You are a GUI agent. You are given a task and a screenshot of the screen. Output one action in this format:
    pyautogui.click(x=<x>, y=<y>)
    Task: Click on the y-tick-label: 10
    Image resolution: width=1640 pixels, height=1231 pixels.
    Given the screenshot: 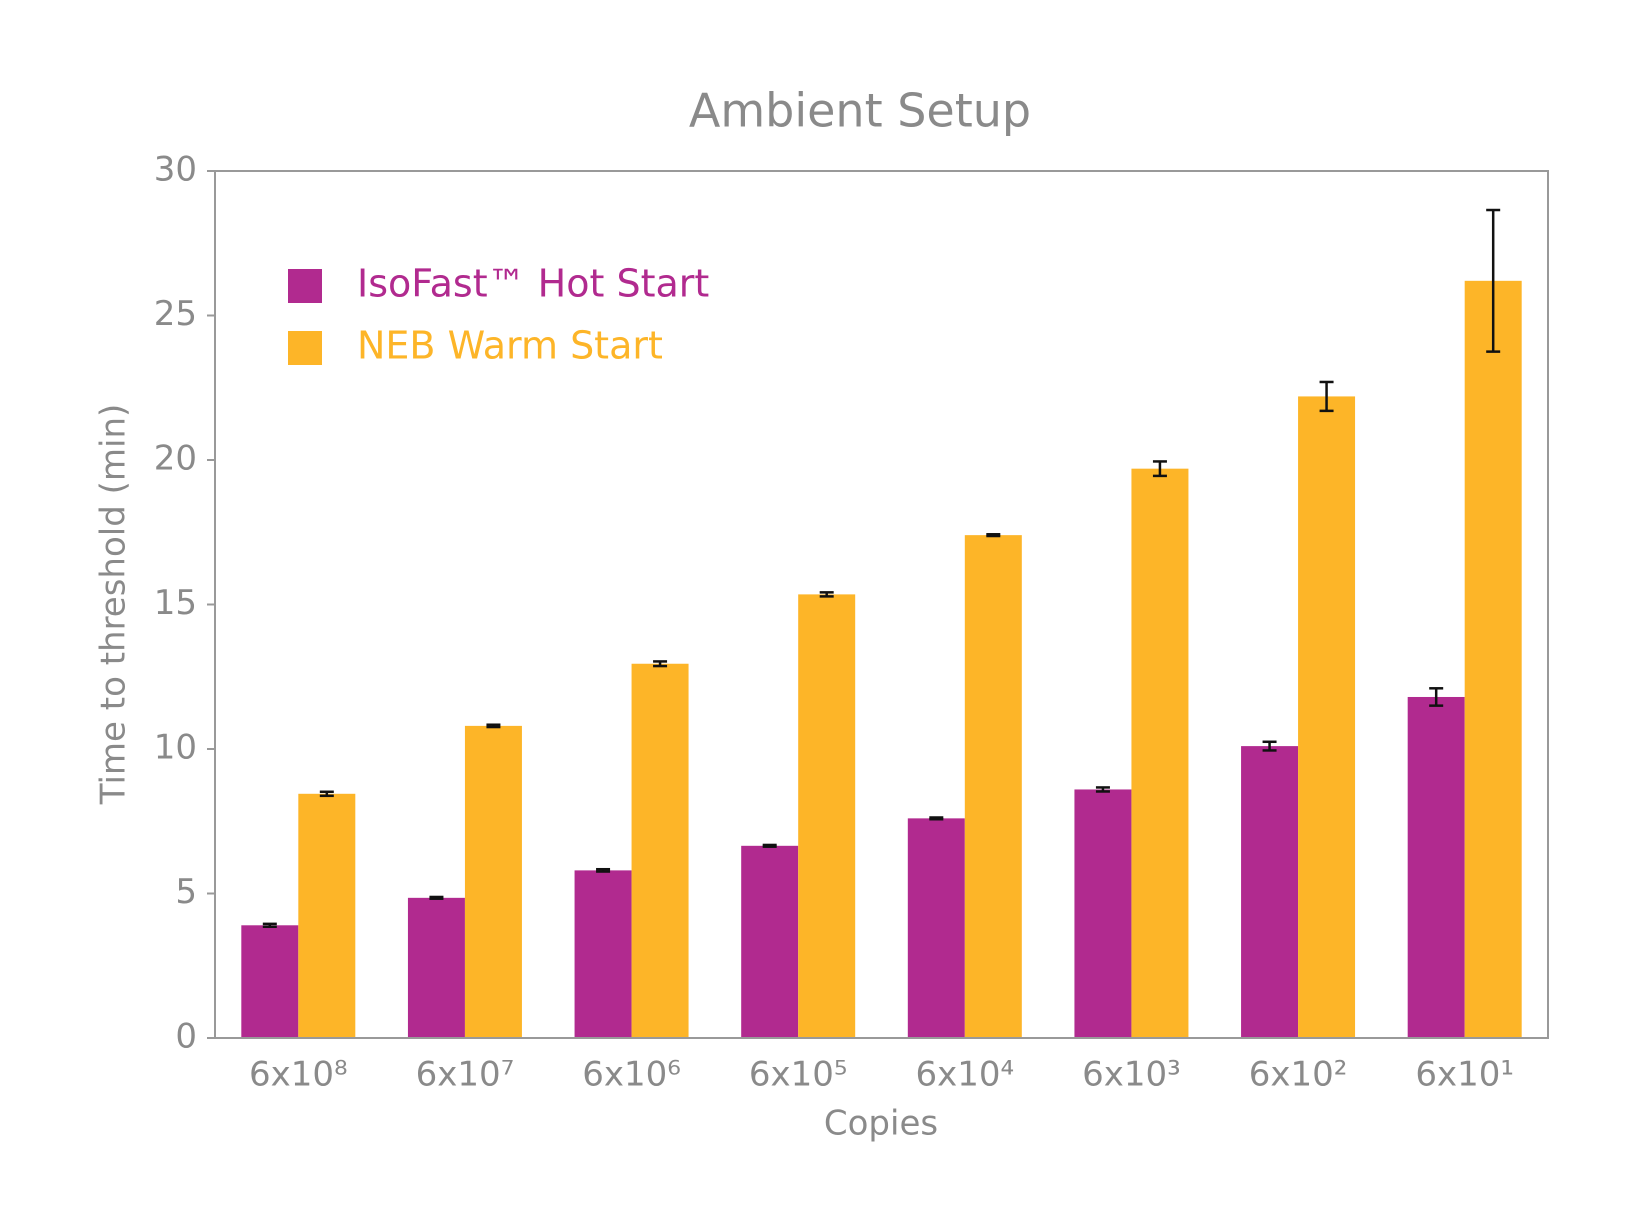 What is the action you would take?
    pyautogui.click(x=175, y=748)
    